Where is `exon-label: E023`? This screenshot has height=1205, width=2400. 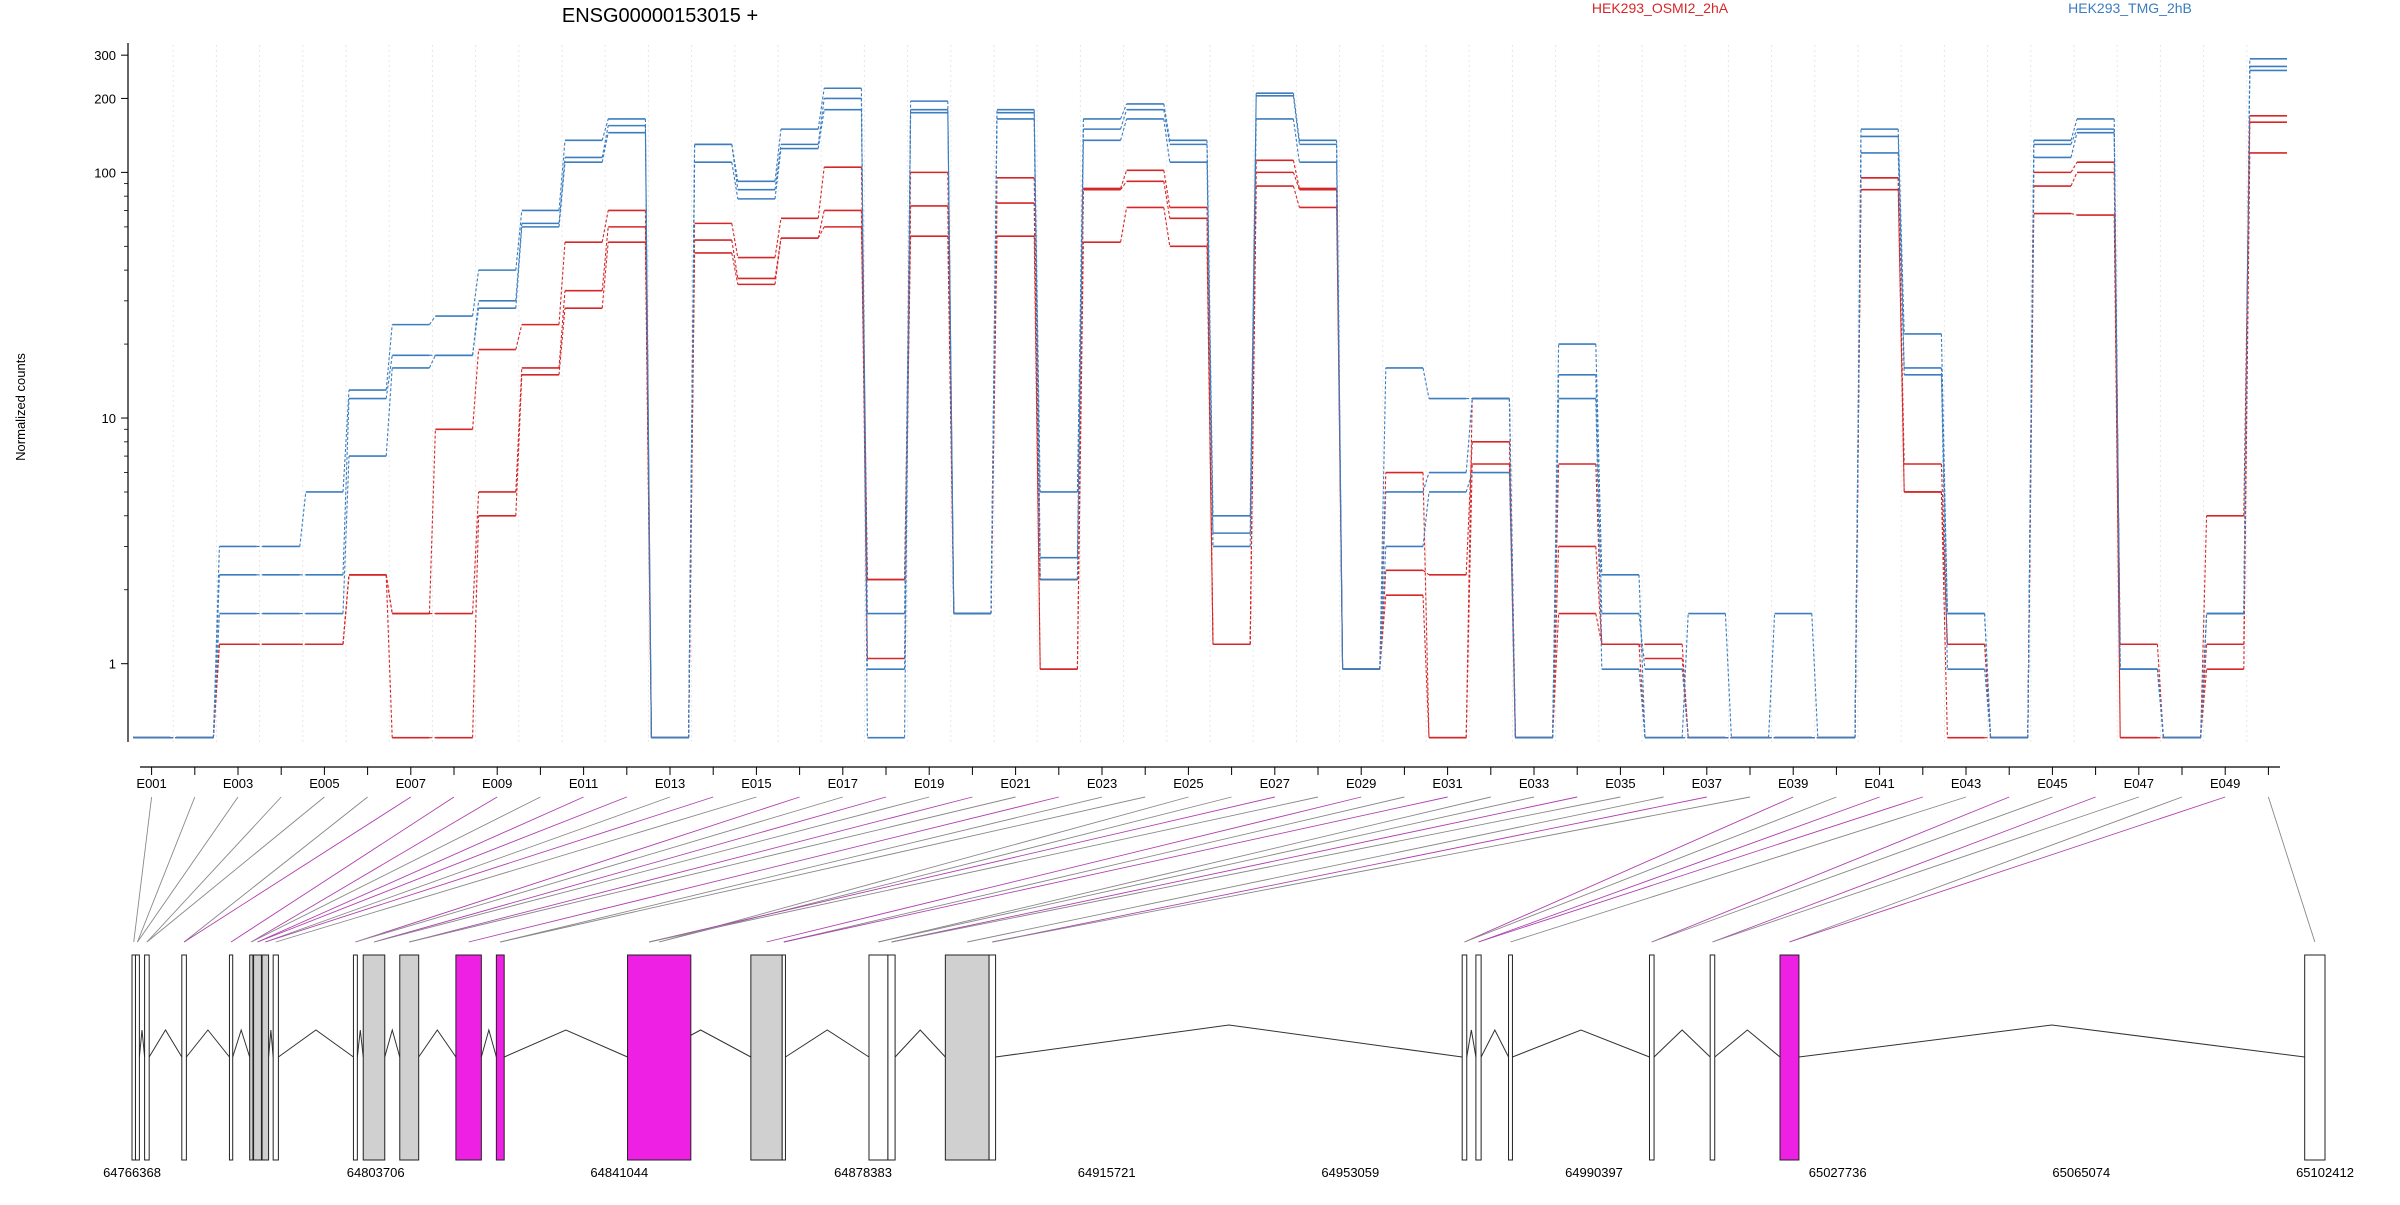
exon-label: E023 is located at coordinates (1102, 783).